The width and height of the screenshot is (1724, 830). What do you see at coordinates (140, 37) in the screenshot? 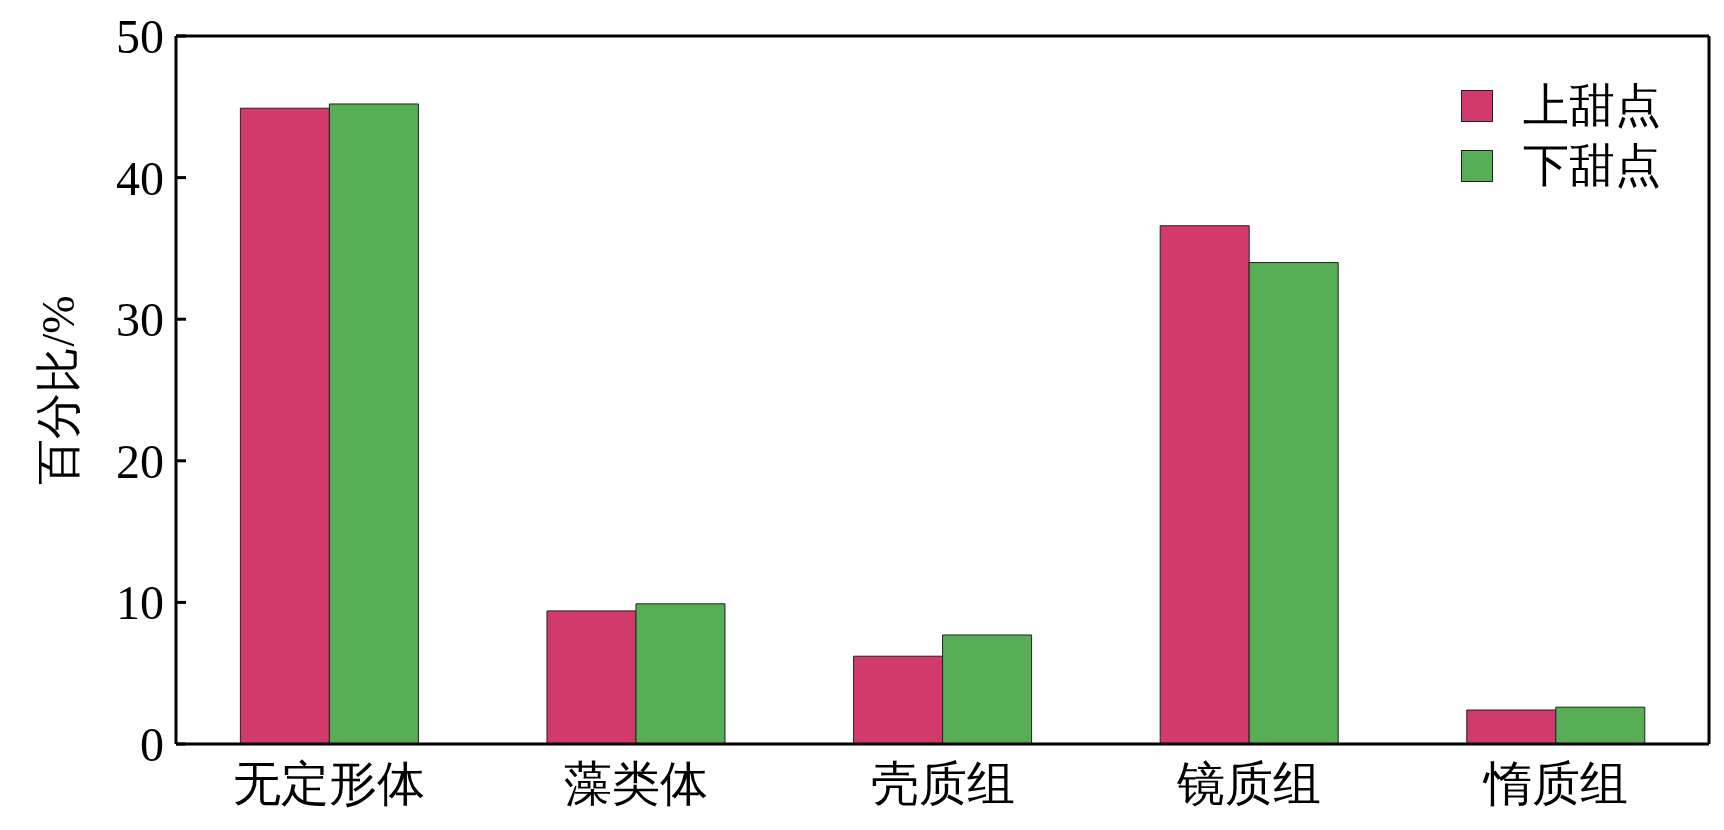
I see `y-tick-label: 50` at bounding box center [140, 37].